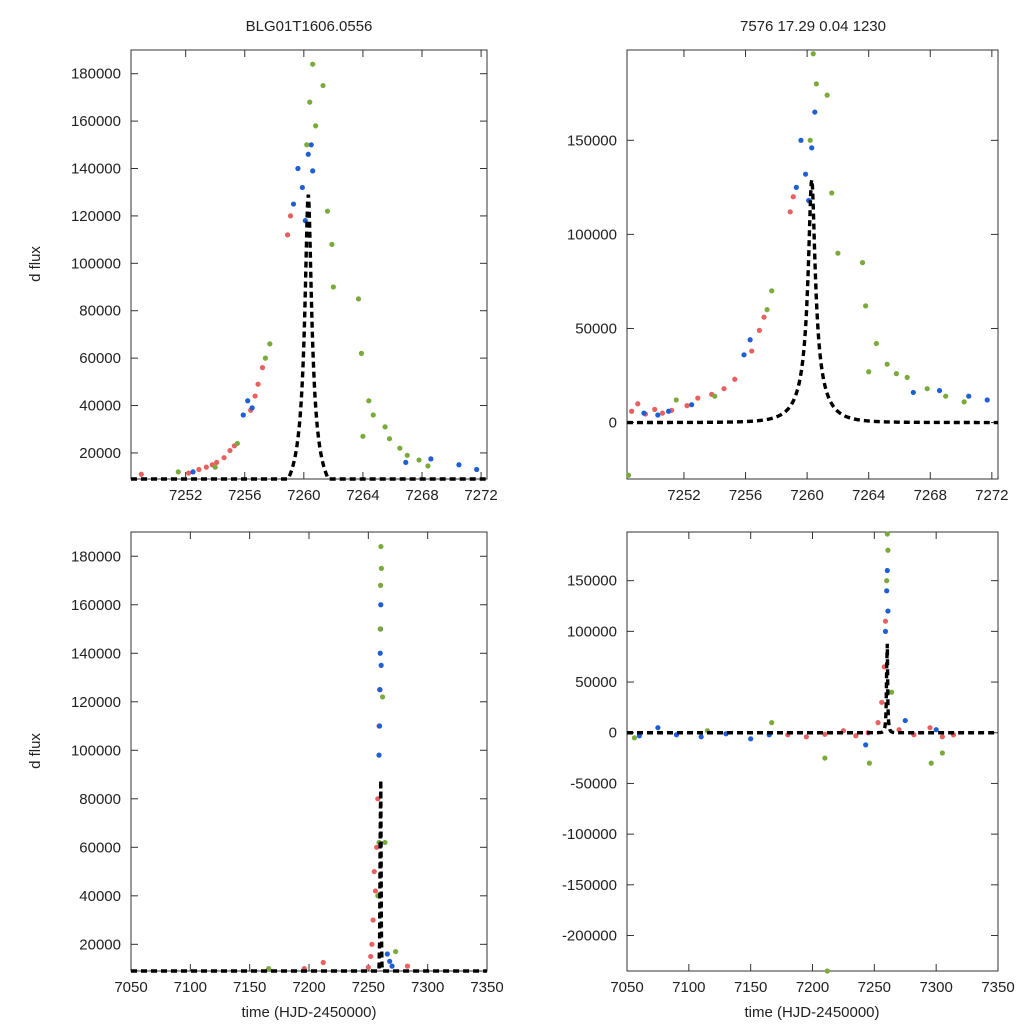  Describe the element at coordinates (812, 302) in the screenshot. I see `model-curve` at that location.